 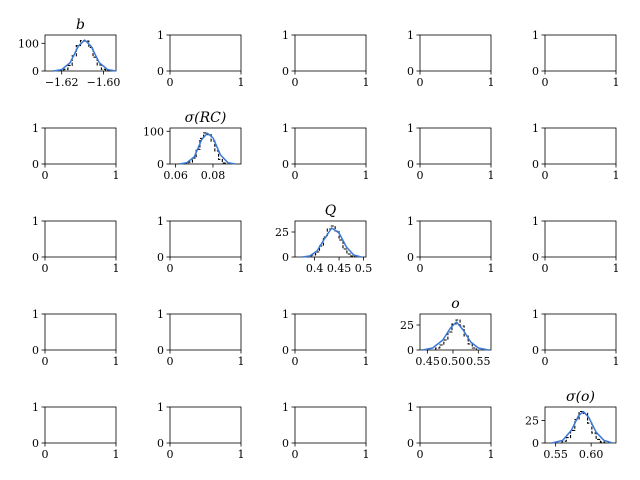 What do you see at coordinates (201, 431) in the screenshot?
I see `subplot-r4-c1: 0 1 0 1` at bounding box center [201, 431].